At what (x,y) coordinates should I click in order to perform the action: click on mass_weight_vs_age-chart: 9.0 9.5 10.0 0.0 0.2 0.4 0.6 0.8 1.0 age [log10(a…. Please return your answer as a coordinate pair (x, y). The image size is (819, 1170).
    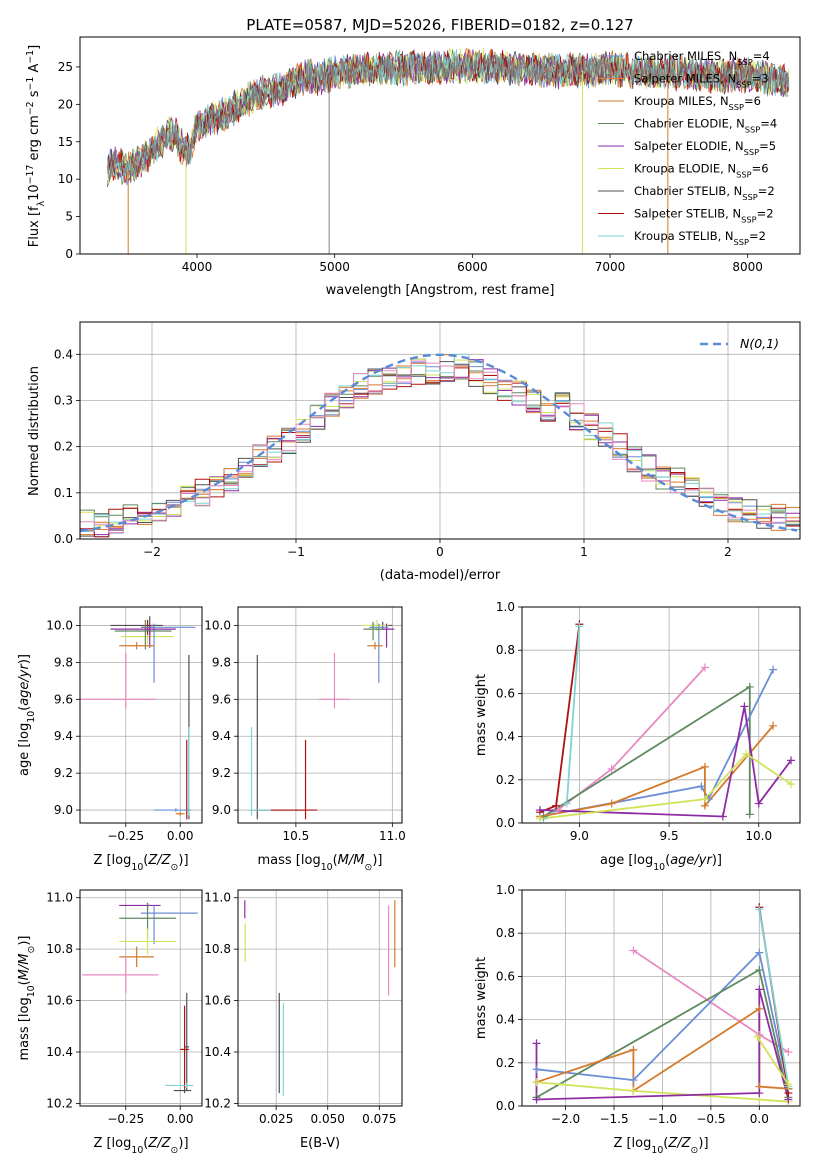
    Looking at the image, I should click on (637, 736).